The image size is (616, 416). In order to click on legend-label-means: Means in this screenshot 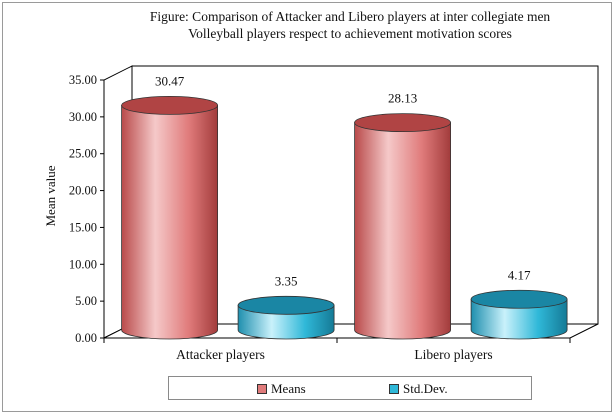, I will do `click(288, 388)`.